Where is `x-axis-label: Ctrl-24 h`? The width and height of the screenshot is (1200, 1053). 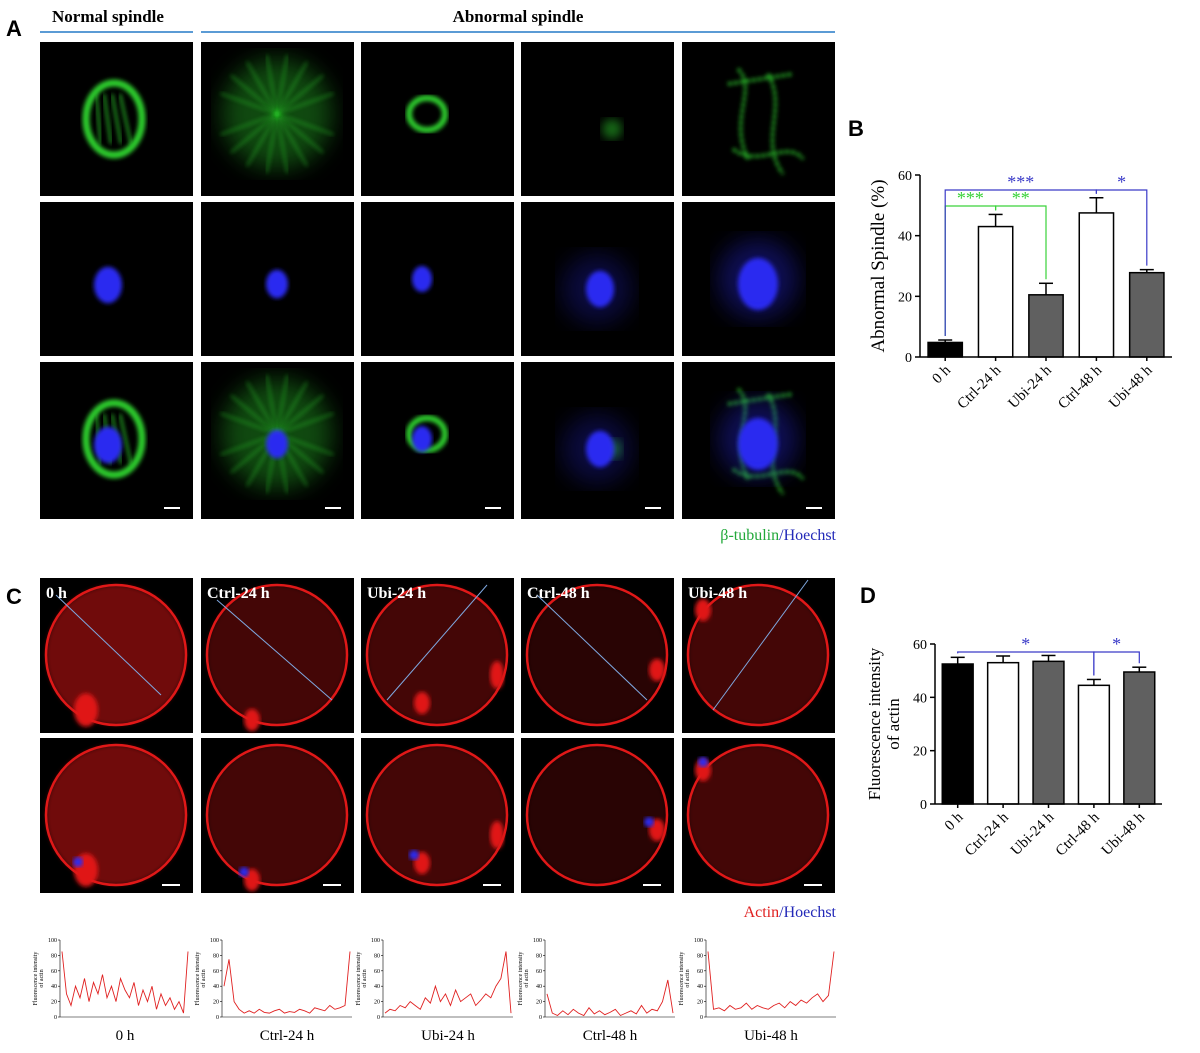
x-axis-label: Ctrl-24 h is located at coordinates (287, 1036).